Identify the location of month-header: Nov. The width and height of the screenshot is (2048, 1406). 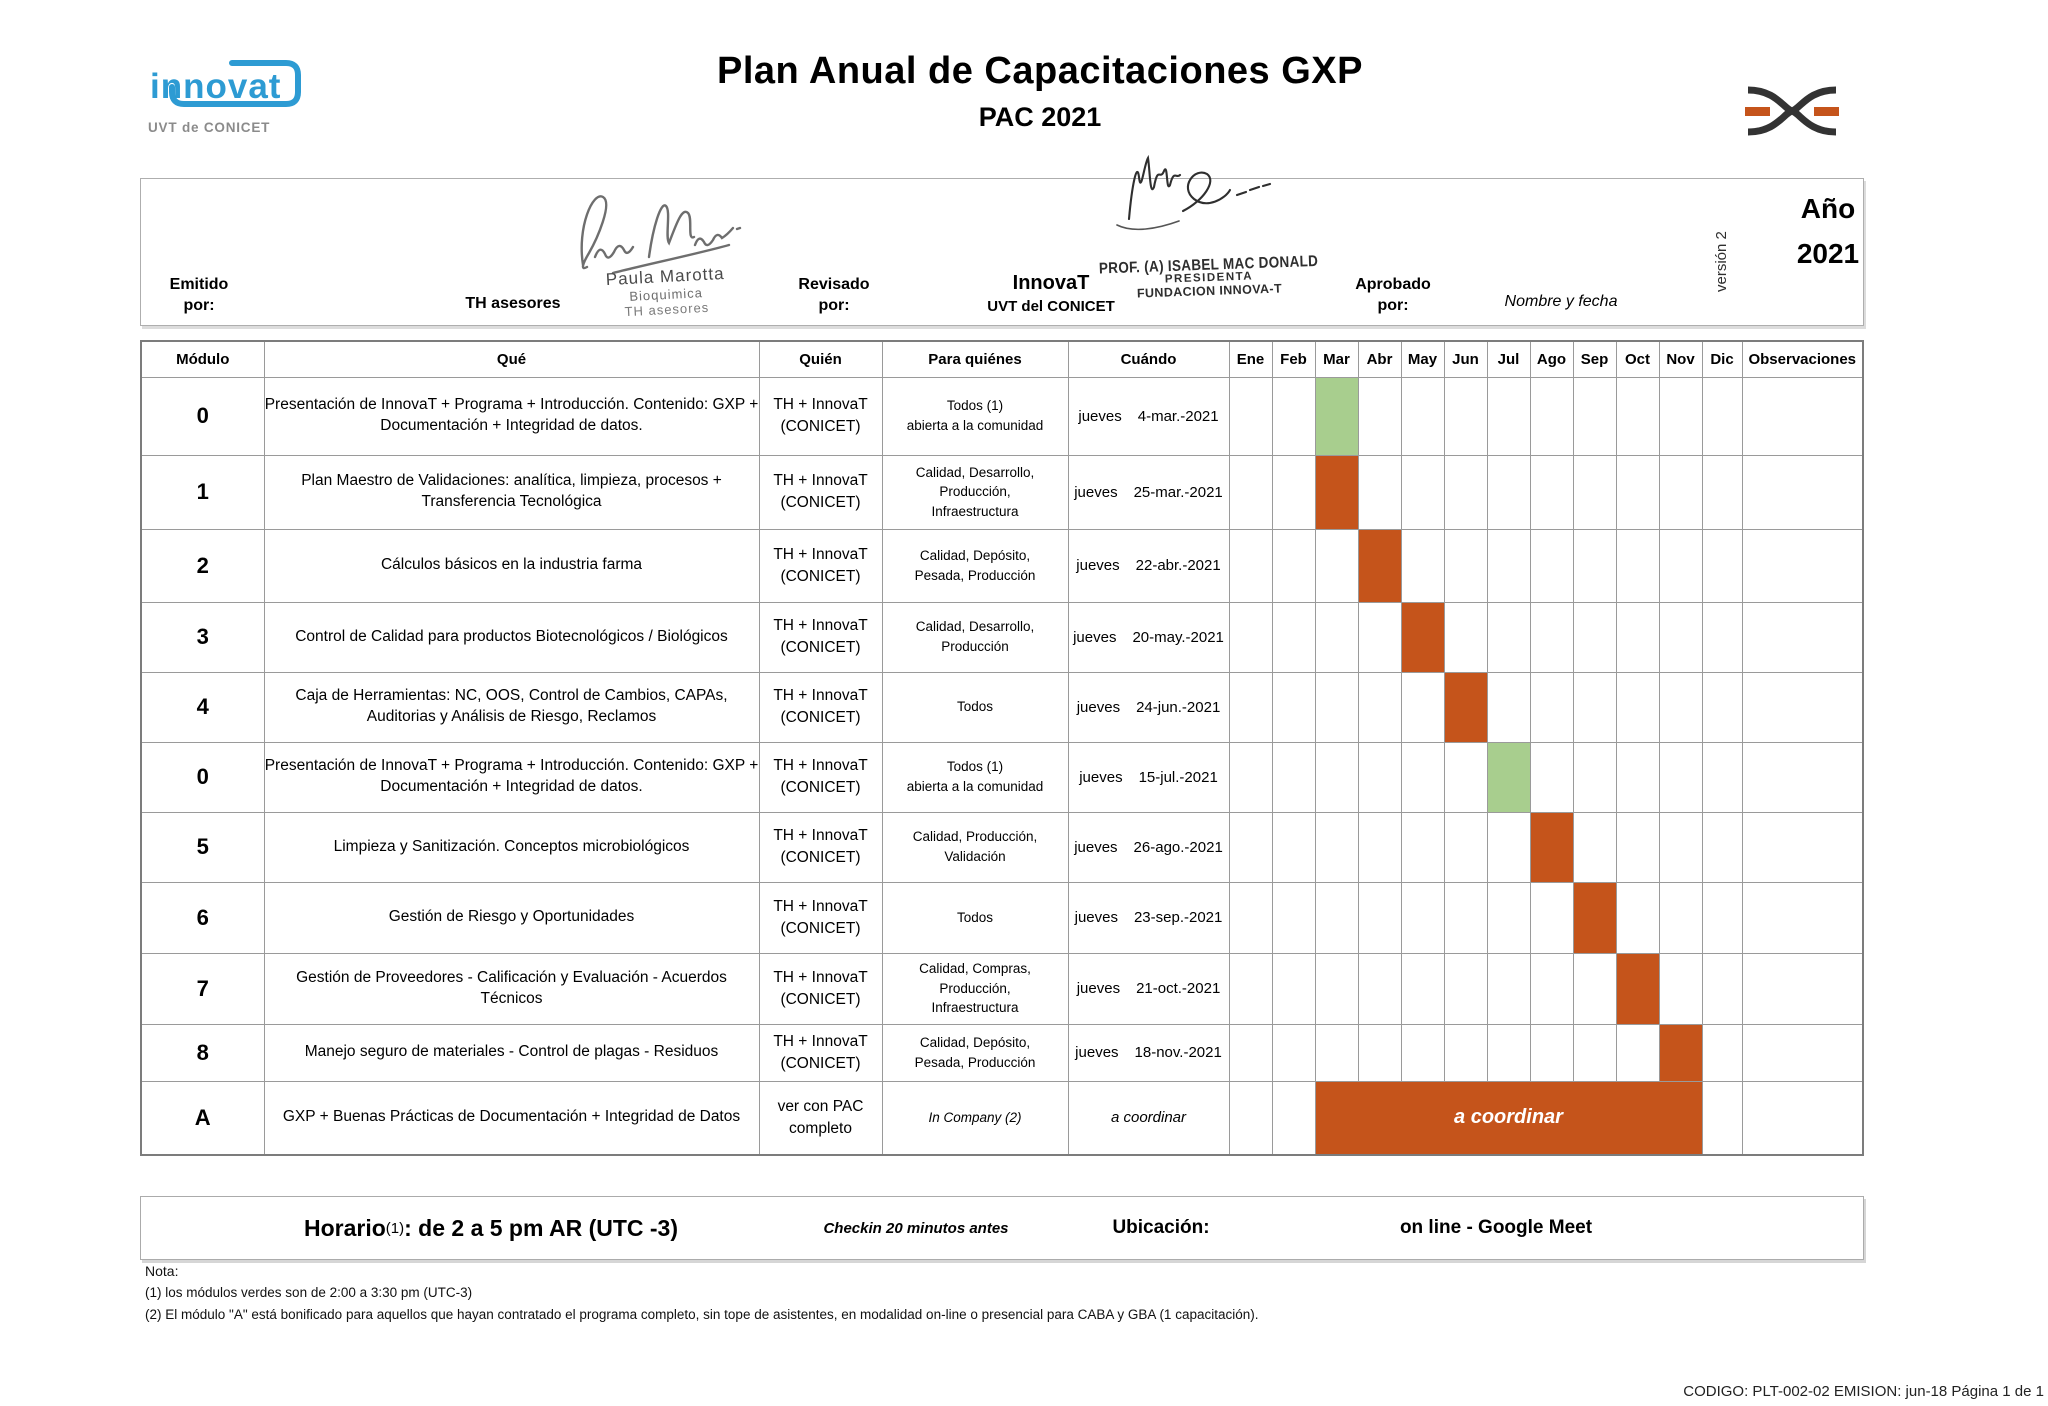
(1680, 359).